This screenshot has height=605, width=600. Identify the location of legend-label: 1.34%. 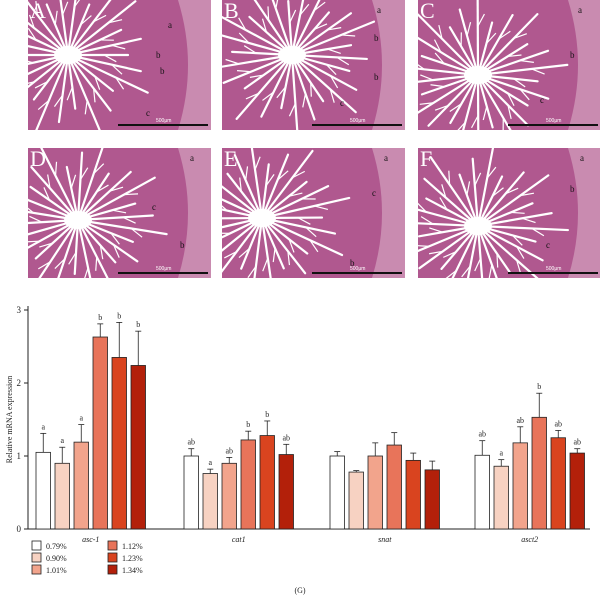
(132, 570).